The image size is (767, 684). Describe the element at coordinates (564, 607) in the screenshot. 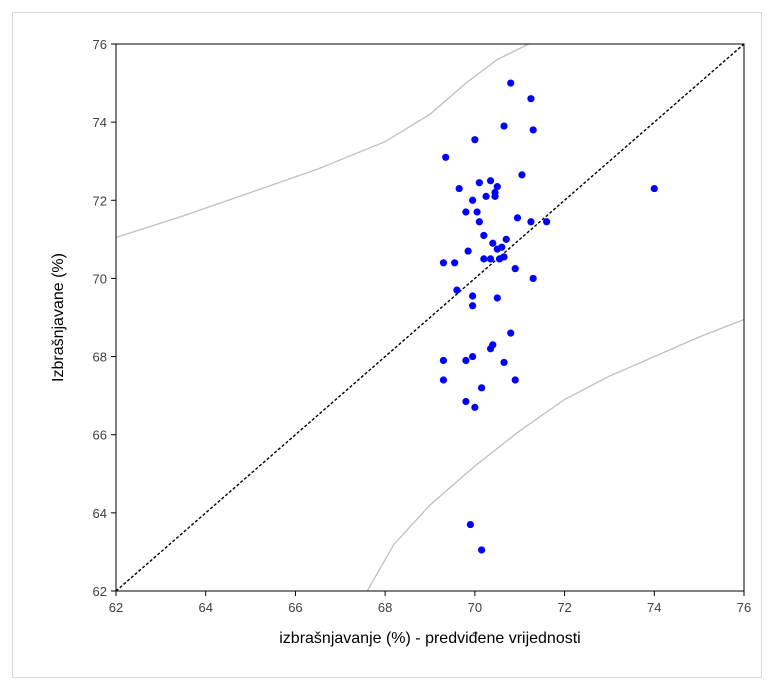

I see `x-tick-label: 72` at that location.